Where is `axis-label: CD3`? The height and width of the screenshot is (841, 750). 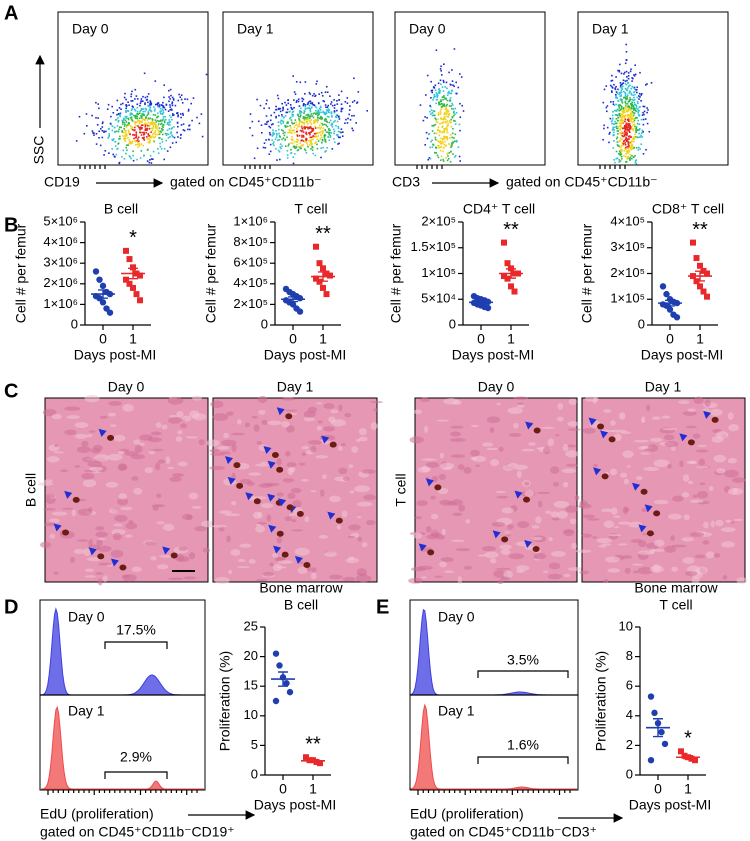
axis-label: CD3 is located at coordinates (406, 182).